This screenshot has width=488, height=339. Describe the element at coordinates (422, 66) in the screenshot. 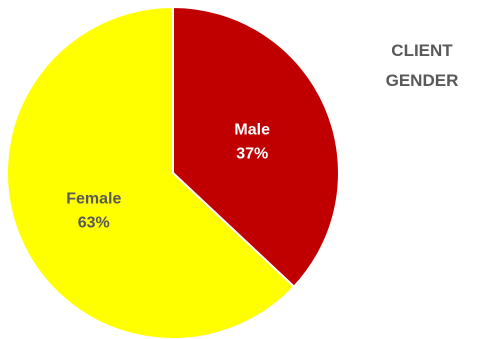

I see `chart-title: CLIENT GENDER` at that location.